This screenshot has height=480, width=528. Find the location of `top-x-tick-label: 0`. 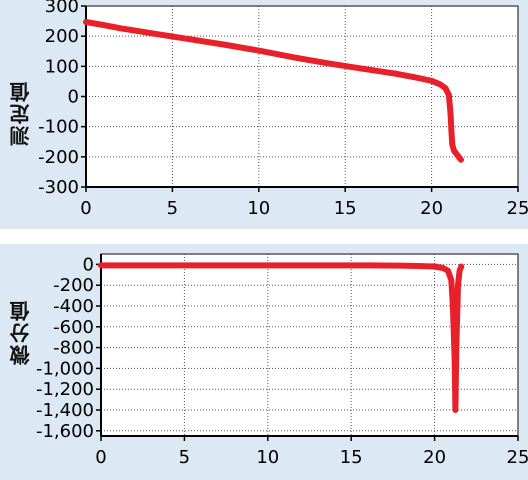

top-x-tick-label: 0 is located at coordinates (85, 208).